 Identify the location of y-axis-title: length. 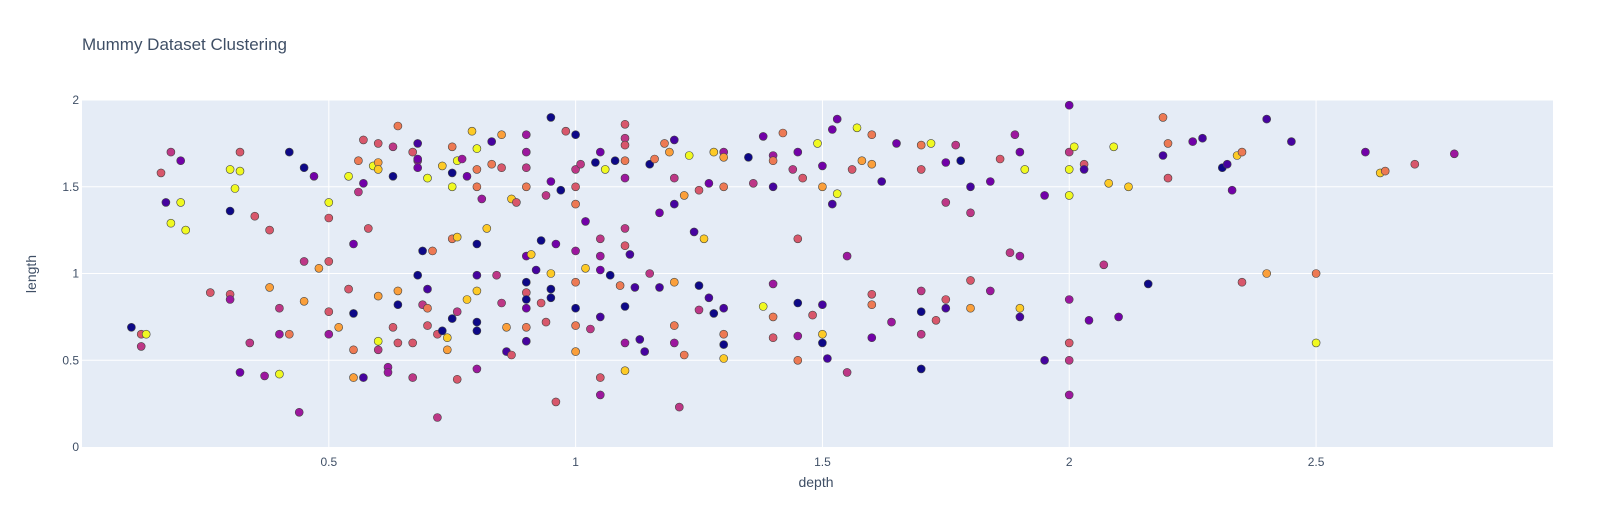
(31, 274).